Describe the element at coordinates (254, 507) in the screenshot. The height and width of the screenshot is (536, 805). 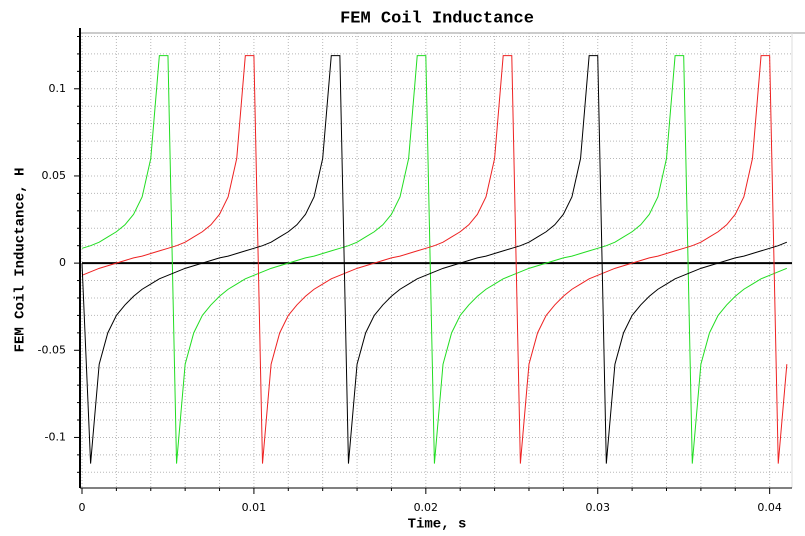
I see `x-tick-label: 0.01` at that location.